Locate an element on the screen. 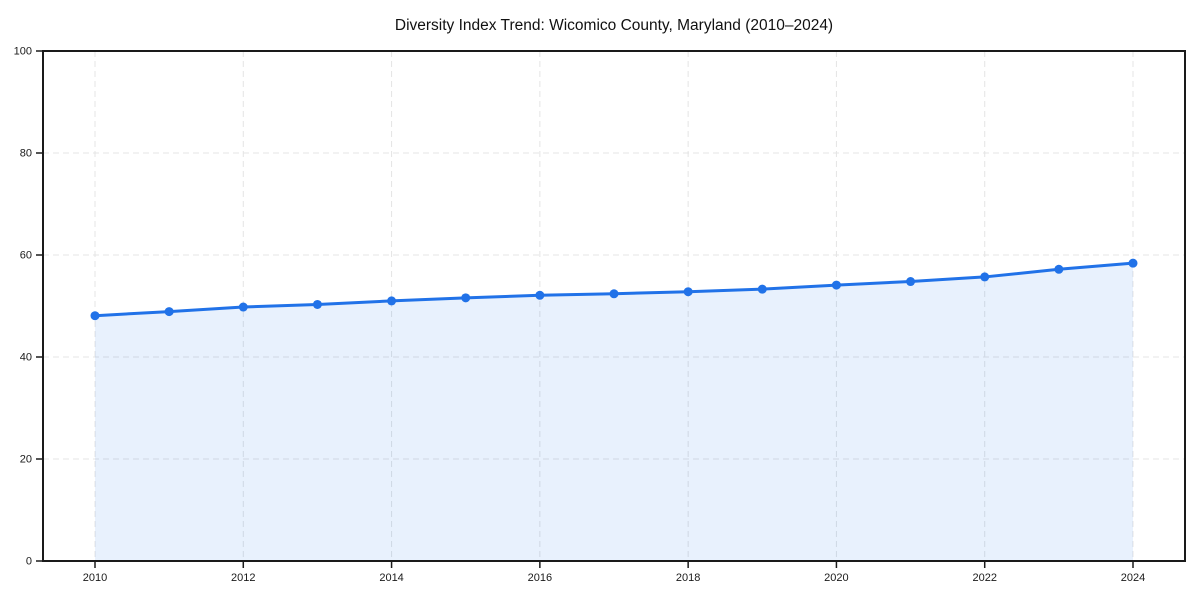 This screenshot has height=600, width=1200. x-axis-tick-label: 2018 is located at coordinates (688, 578).